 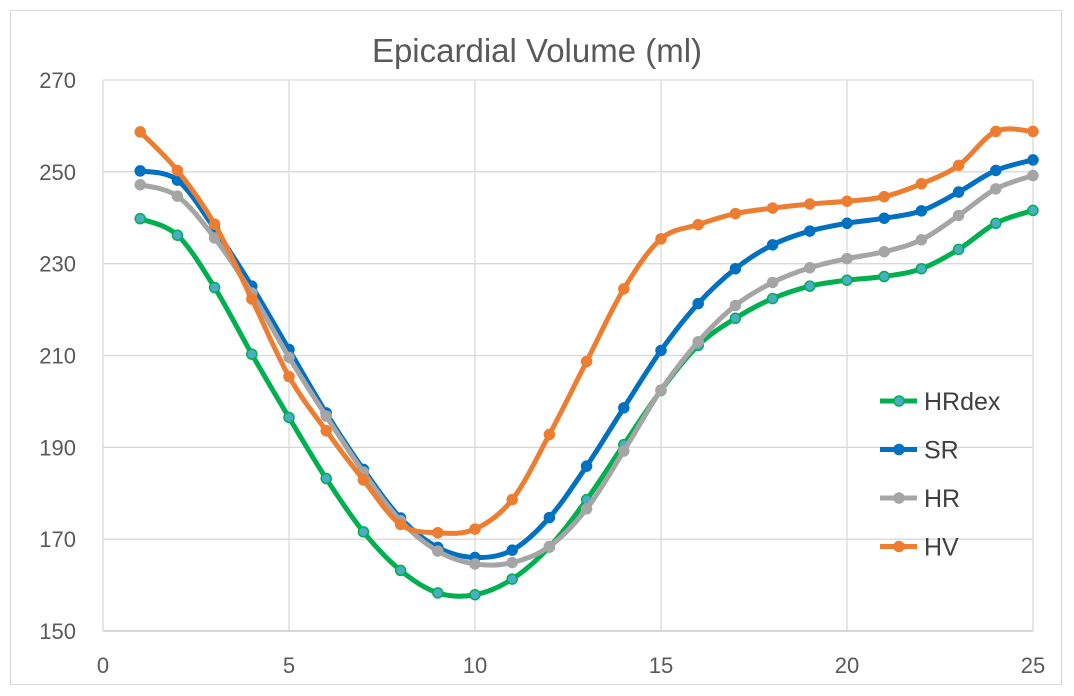 What do you see at coordinates (940, 402) in the screenshot?
I see `legend-item-hrdex: HRdex` at bounding box center [940, 402].